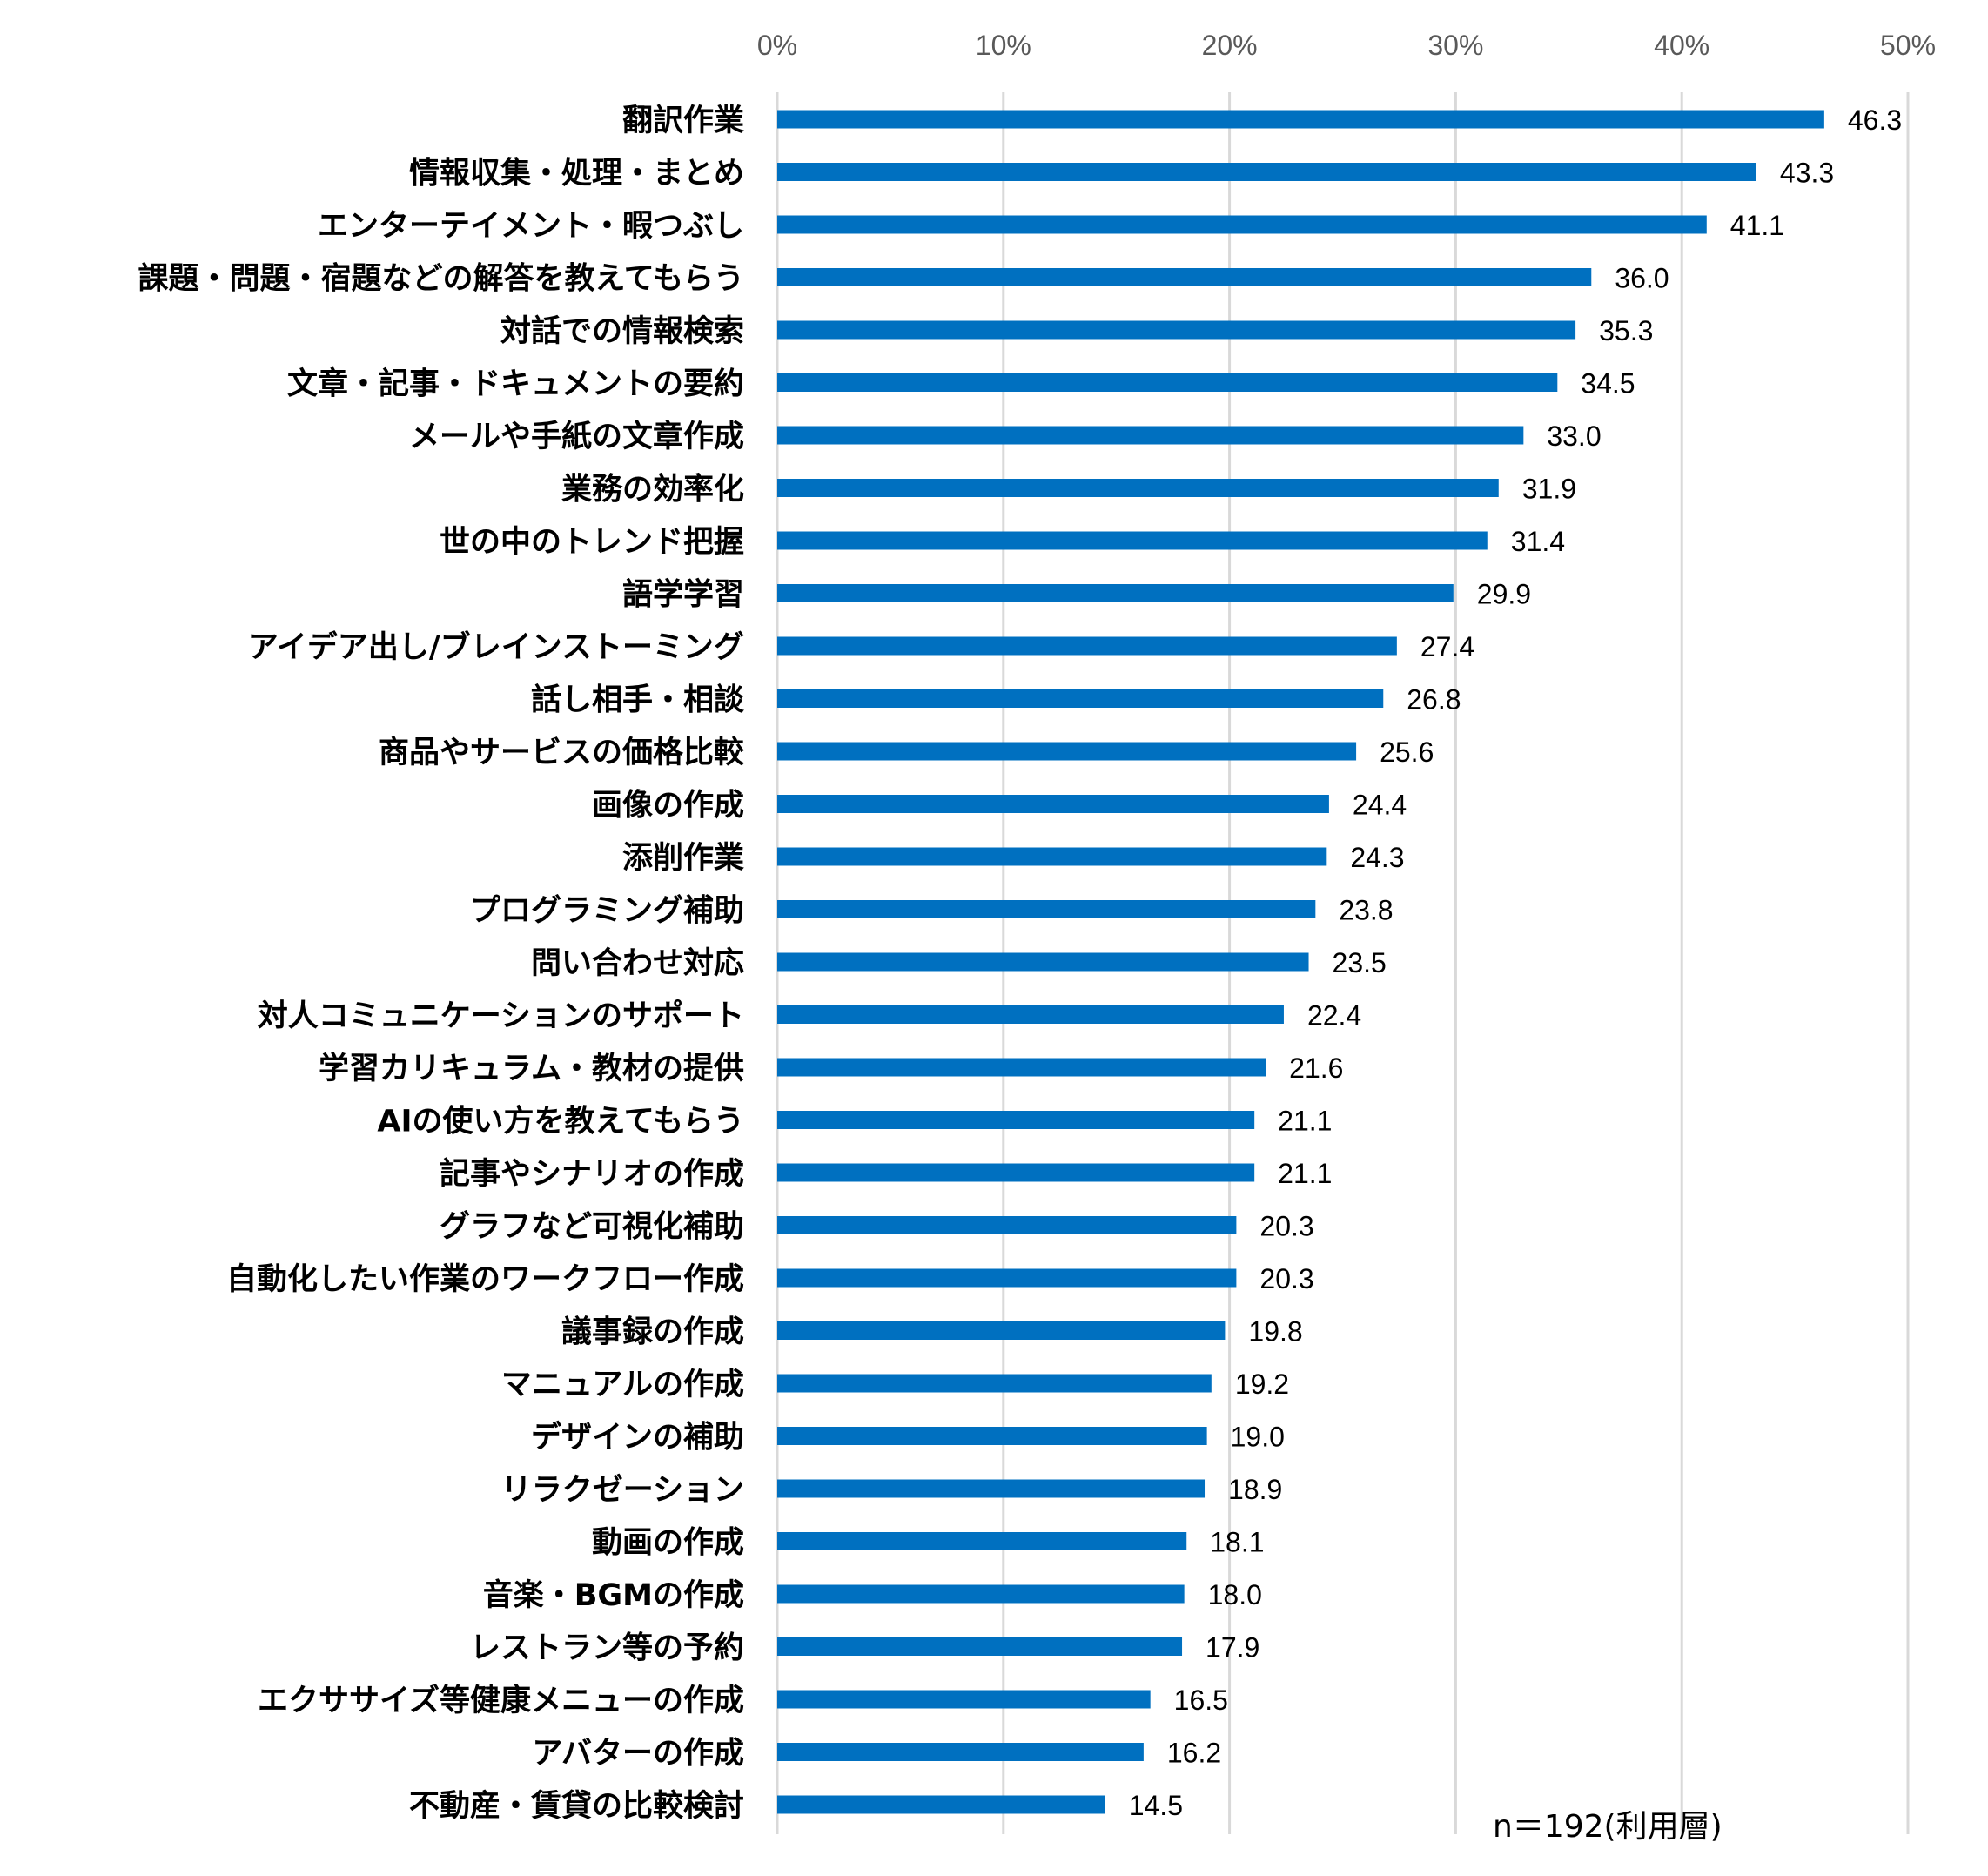 This screenshot has width=1988, height=1876. What do you see at coordinates (501, 1016) in the screenshot?
I see `category-label: 対人コミュニケーションのサポート` at bounding box center [501, 1016].